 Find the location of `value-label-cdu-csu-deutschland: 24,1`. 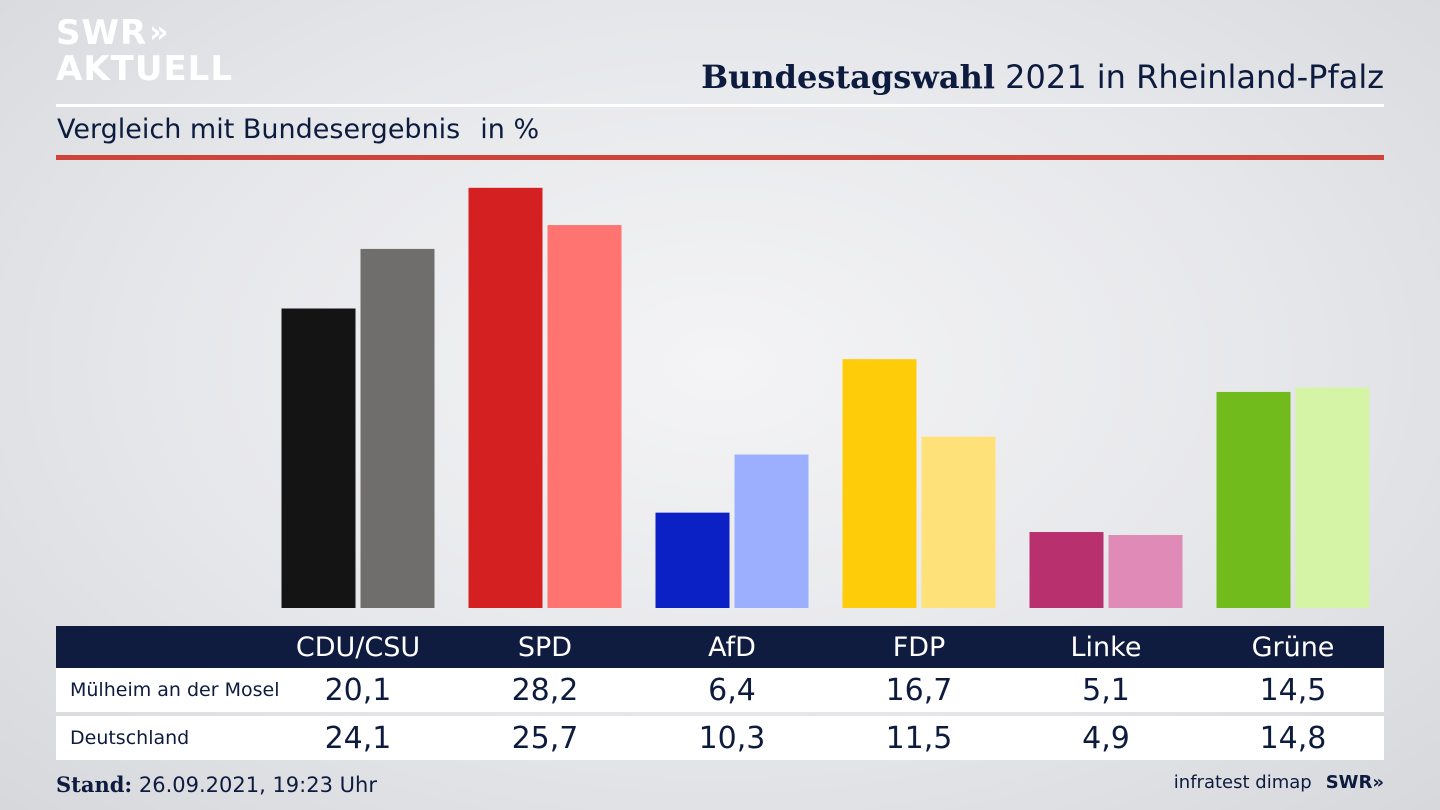

value-label-cdu-csu-deutschland: 24,1 is located at coordinates (358, 738).